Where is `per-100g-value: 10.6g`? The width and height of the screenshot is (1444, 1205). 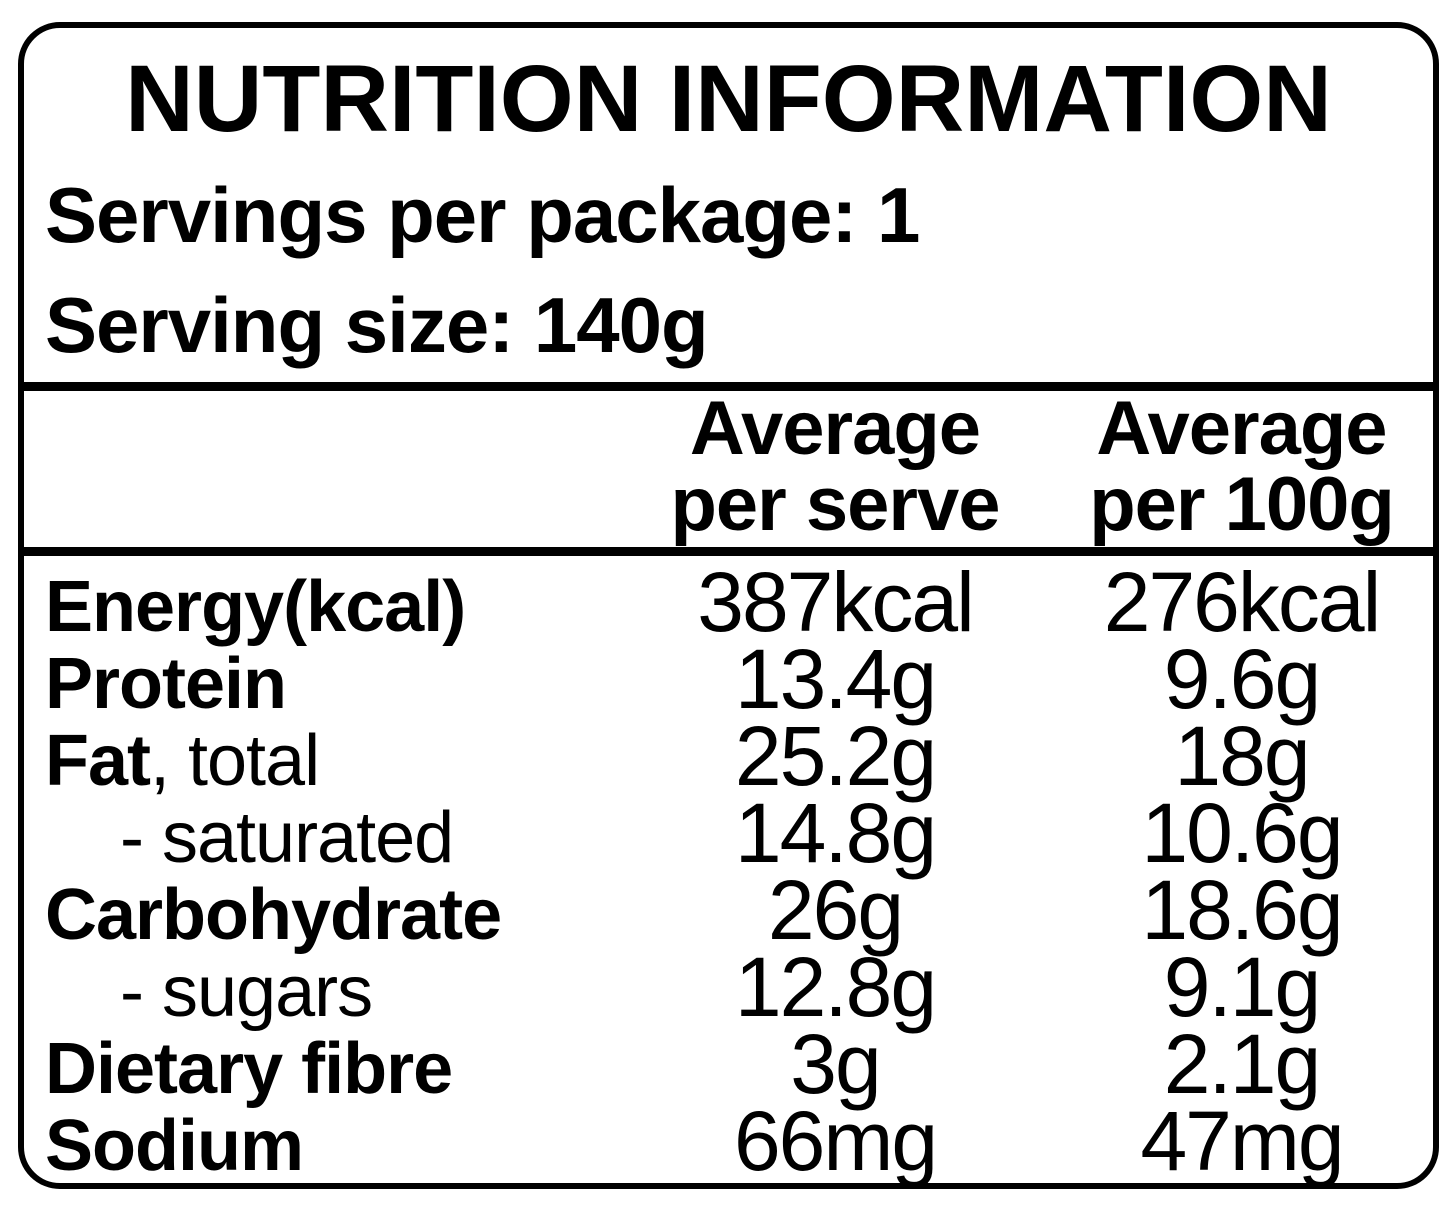
per-100g-value: 10.6g is located at coordinates (1242, 833).